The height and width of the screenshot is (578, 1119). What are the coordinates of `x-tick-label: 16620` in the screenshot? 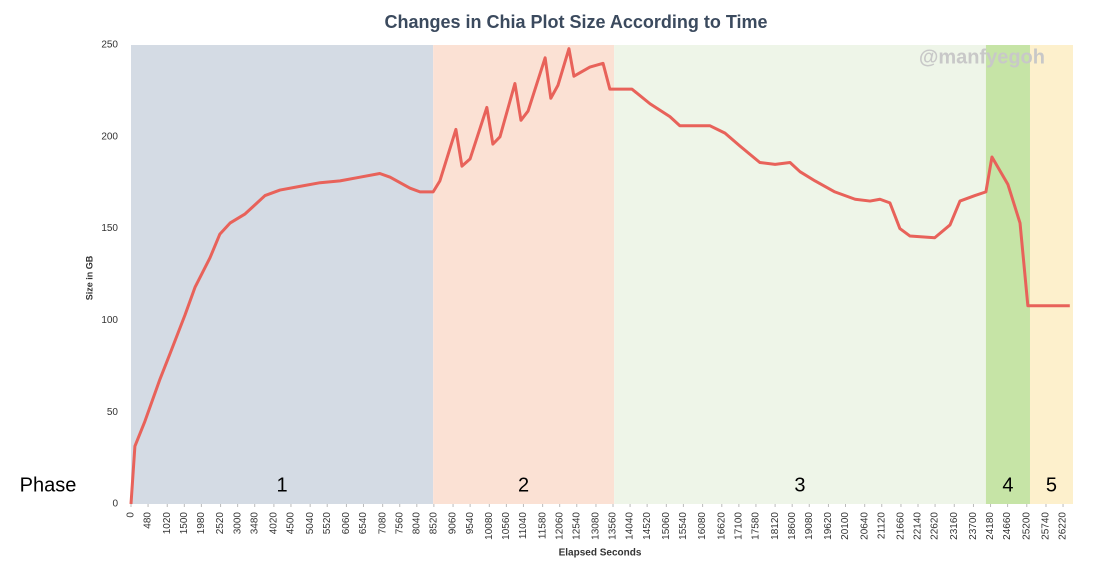 It's located at (721, 526).